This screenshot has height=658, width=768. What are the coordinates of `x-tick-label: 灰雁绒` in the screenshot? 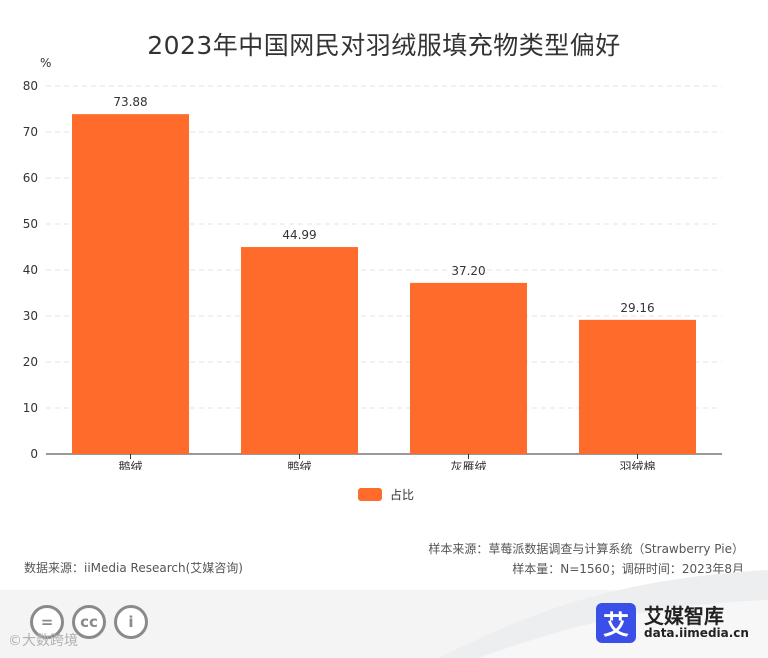 It's located at (468, 465).